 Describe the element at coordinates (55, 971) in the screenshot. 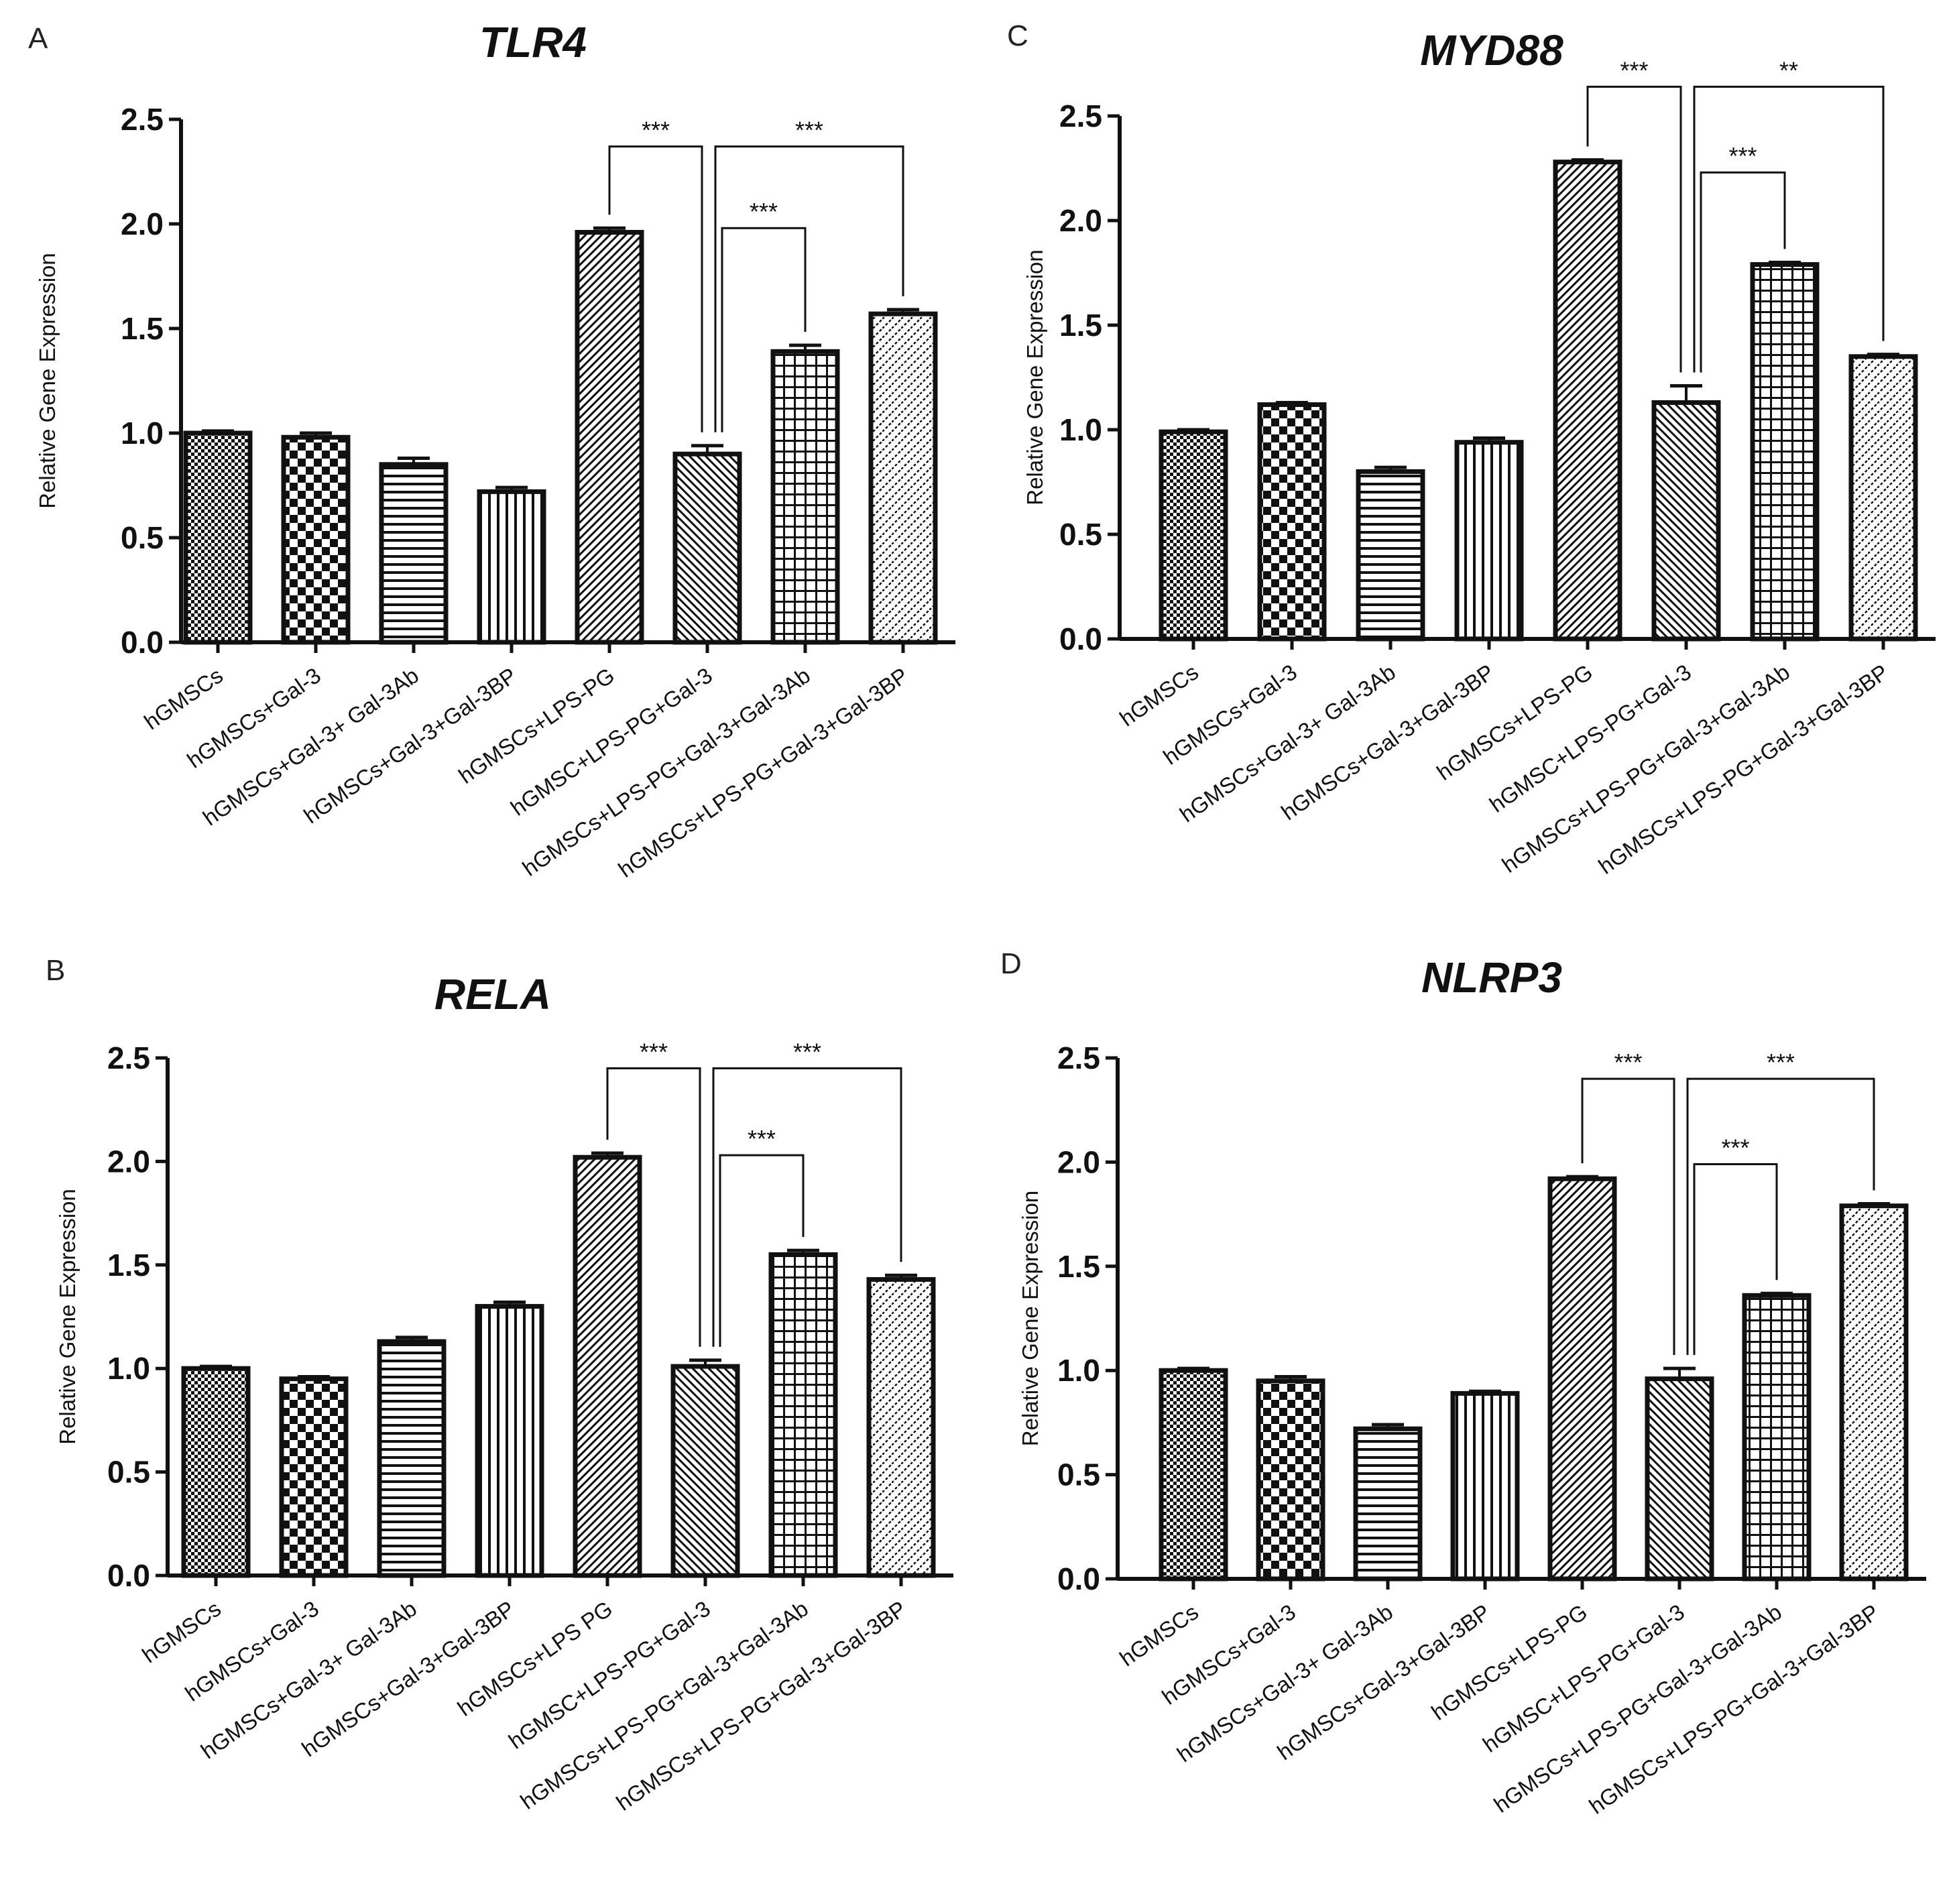

I see `panel-letter: B` at that location.